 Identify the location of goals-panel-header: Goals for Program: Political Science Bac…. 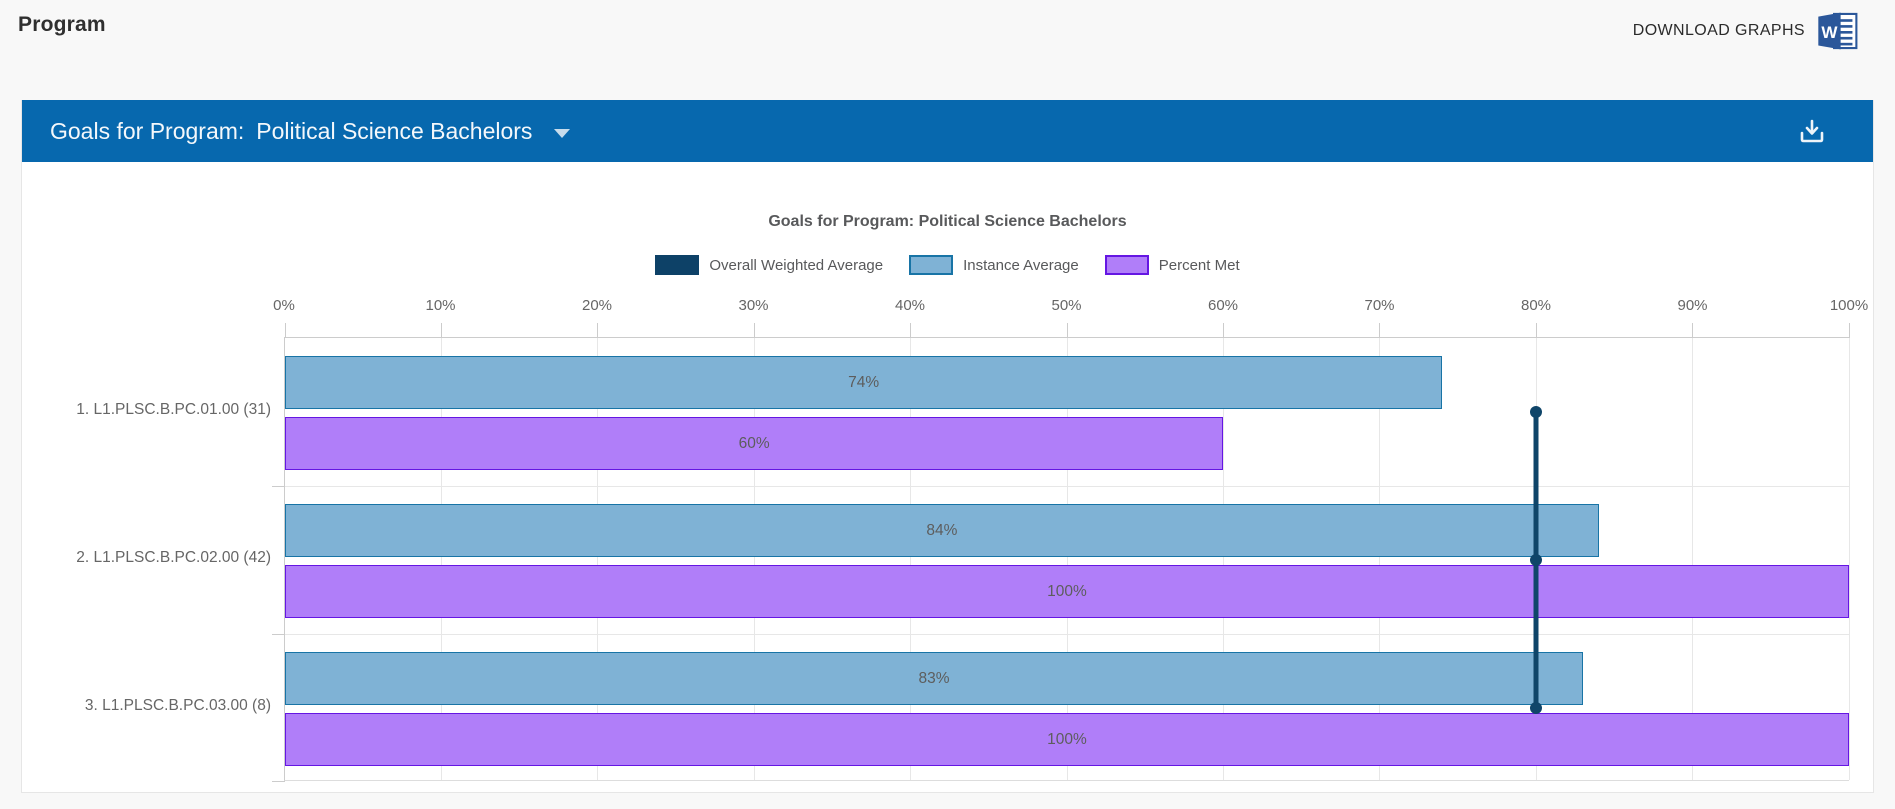
(947, 131).